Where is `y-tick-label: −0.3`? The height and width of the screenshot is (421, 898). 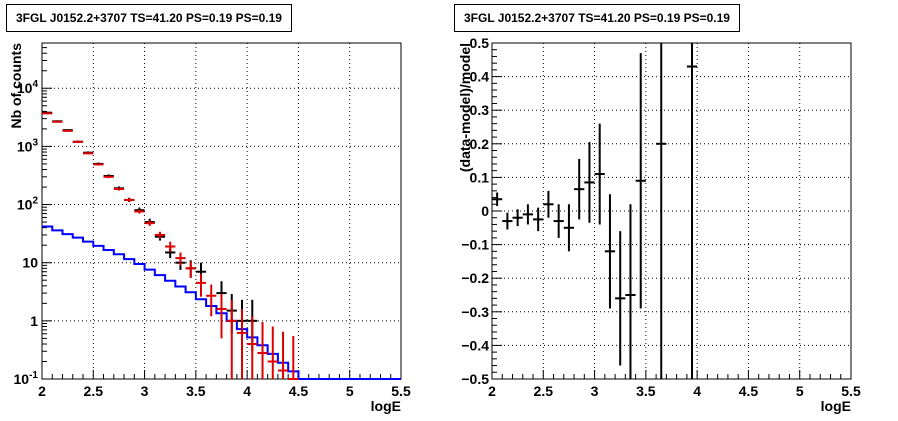 y-tick-label: −0.3 is located at coordinates (475, 312).